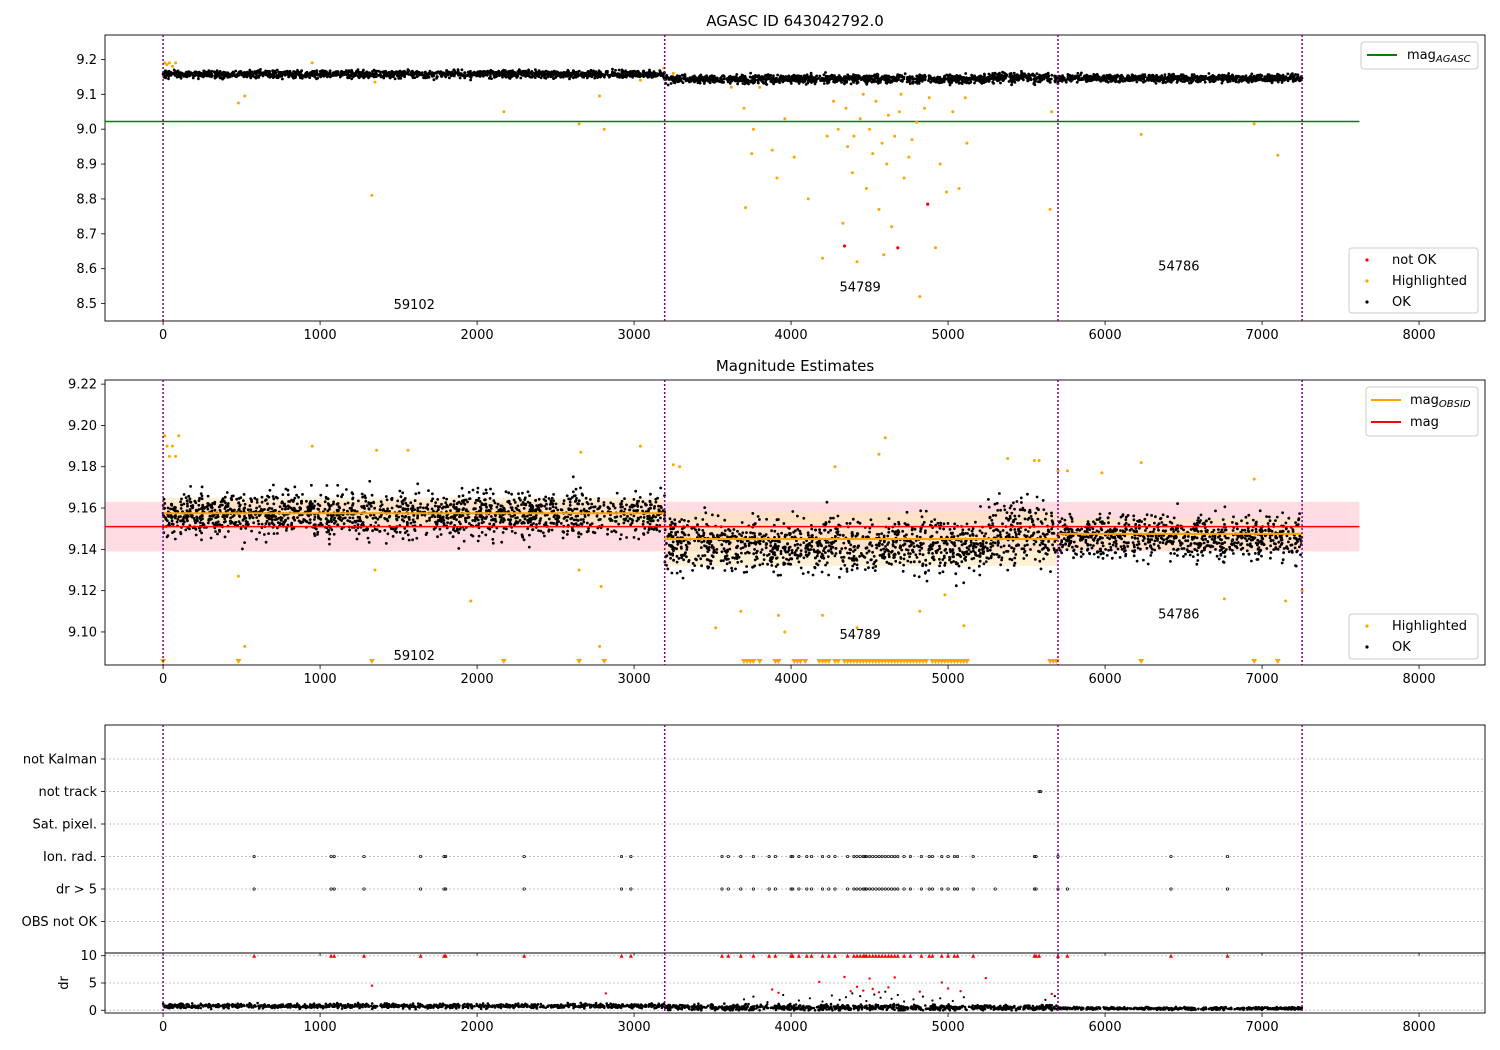  I want to click on not-ok-point, so click(844, 246).